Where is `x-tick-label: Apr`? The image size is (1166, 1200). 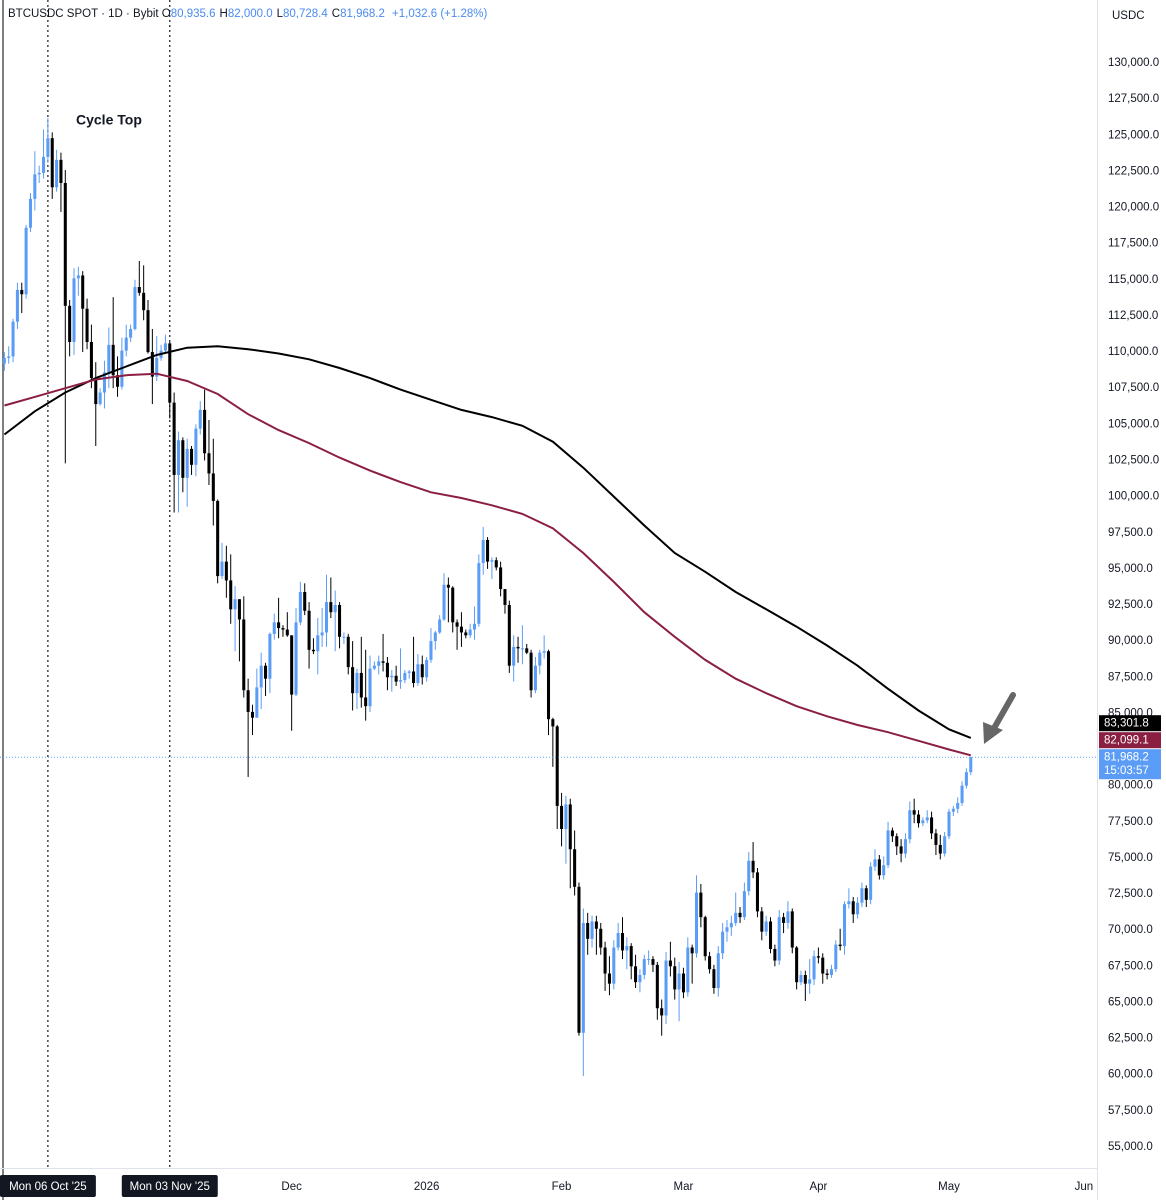 x-tick-label: Apr is located at coordinates (818, 1187).